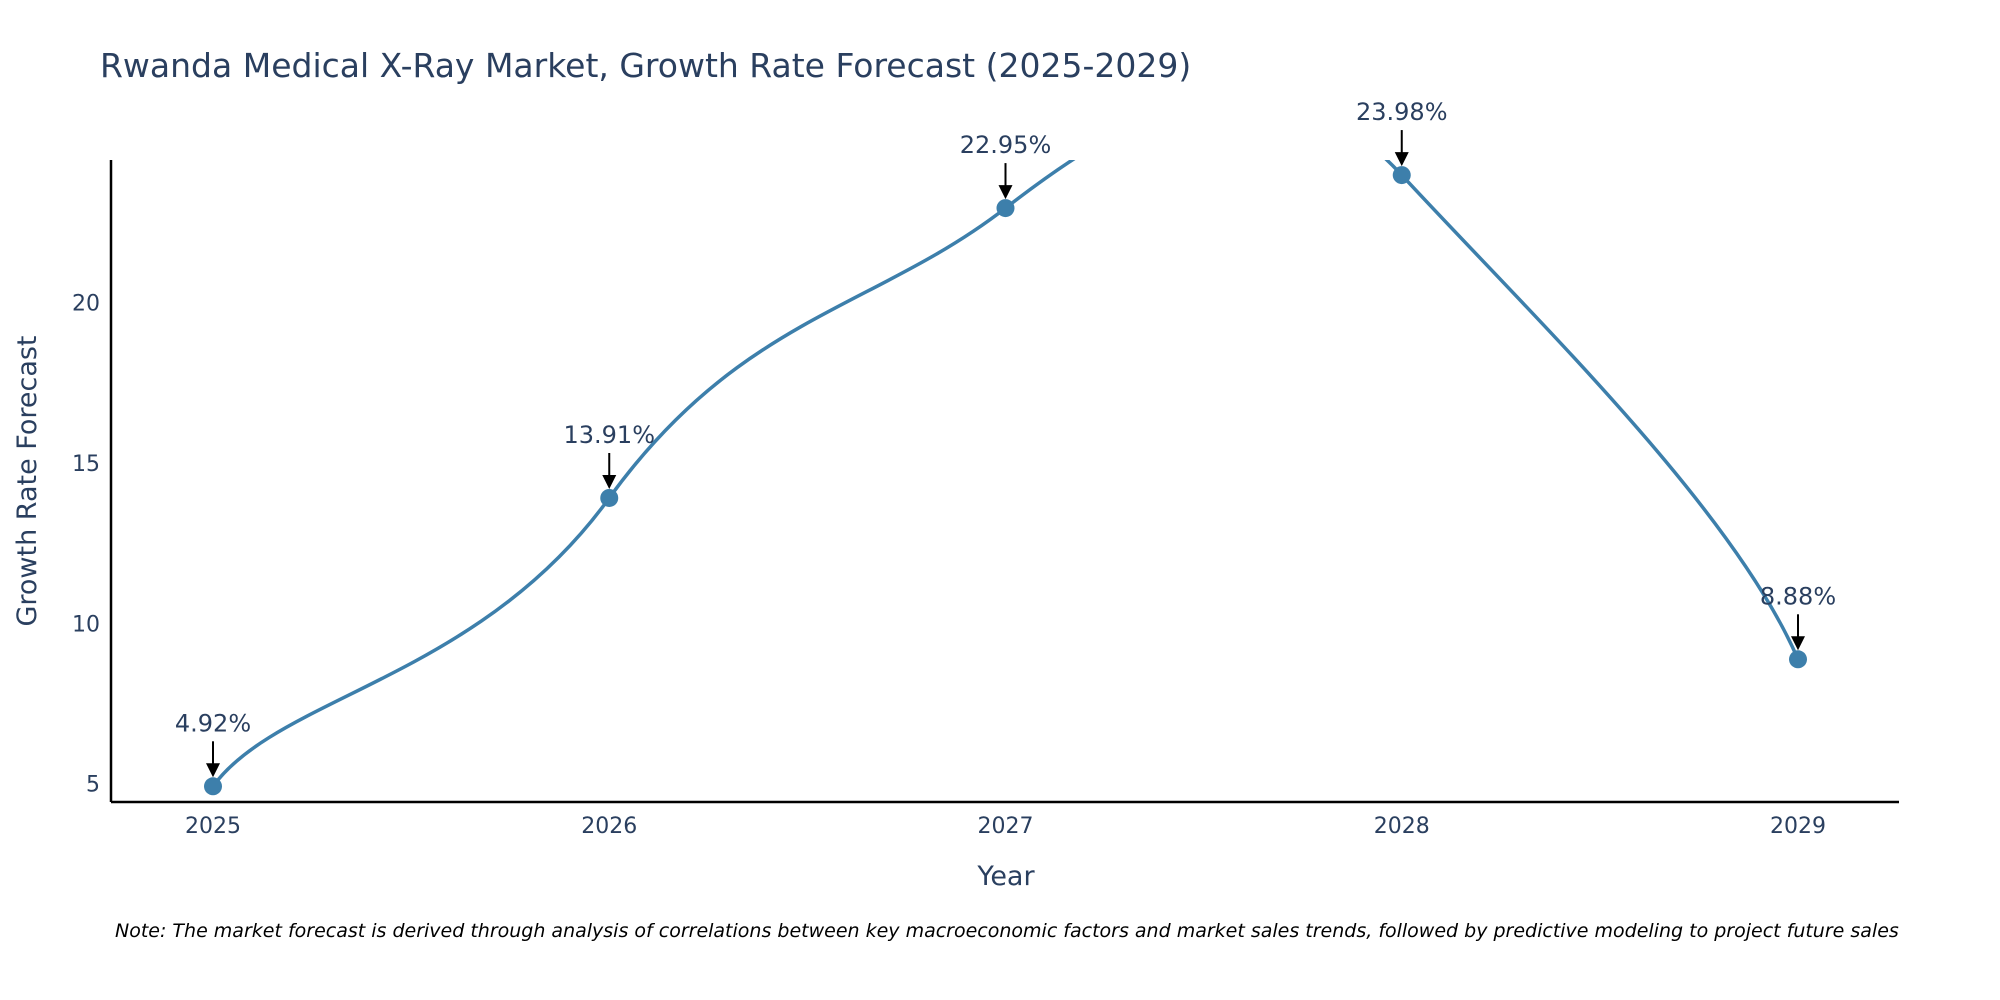  Describe the element at coordinates (86, 624) in the screenshot. I see `y-tick-label: 10` at that location.